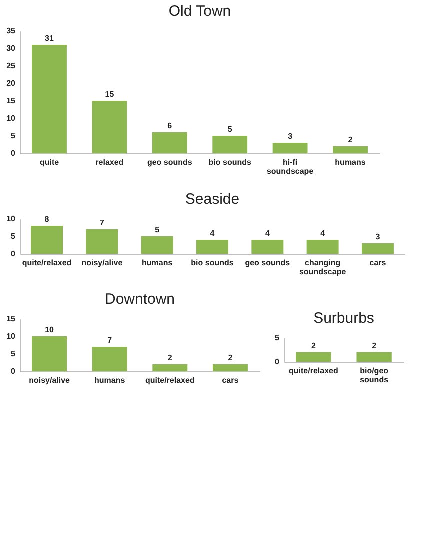  Describe the element at coordinates (323, 267) in the screenshot. I see `x-tick-label: changing soundscape` at that location.